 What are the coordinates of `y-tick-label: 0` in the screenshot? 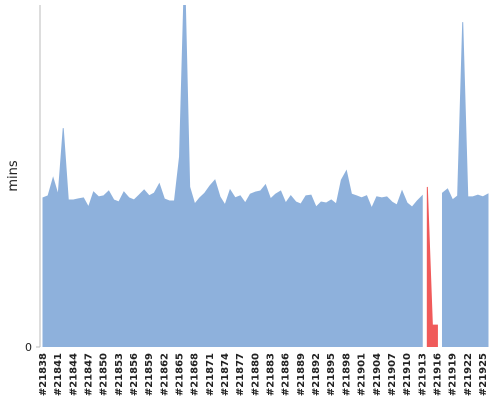 It's located at (28, 347).